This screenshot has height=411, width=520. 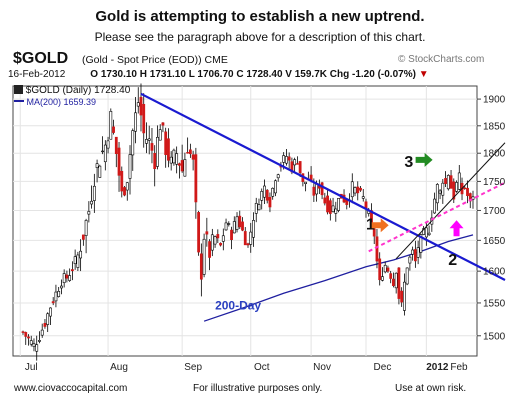 What do you see at coordinates (494, 272) in the screenshot?
I see `y-tick-label: 1600` at bounding box center [494, 272].